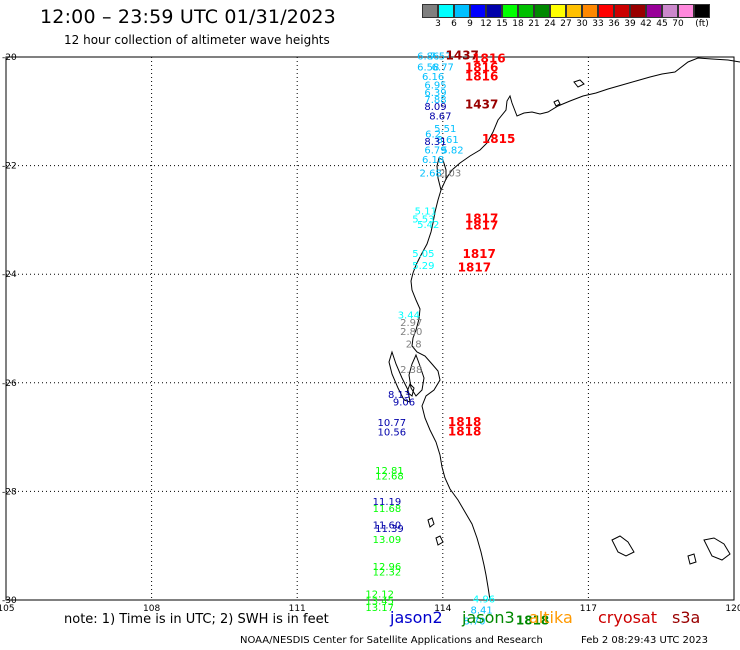  I want to click on legend-swatches, so click(566, 11).